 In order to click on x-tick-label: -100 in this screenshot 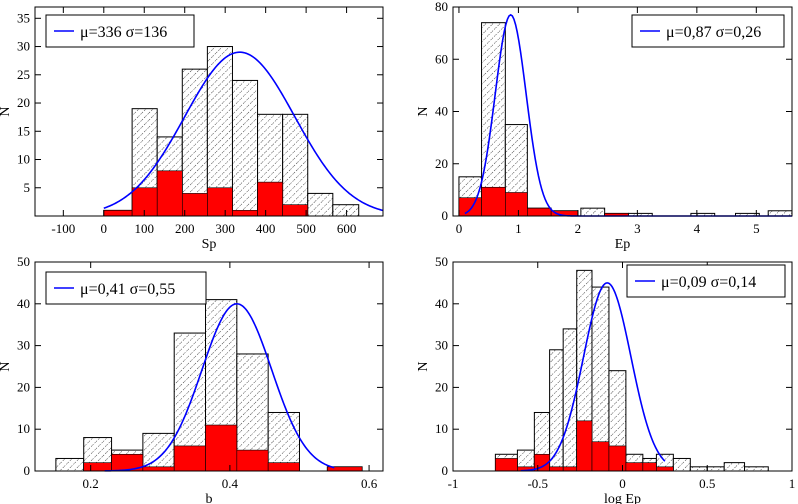, I will do `click(63, 228)`.